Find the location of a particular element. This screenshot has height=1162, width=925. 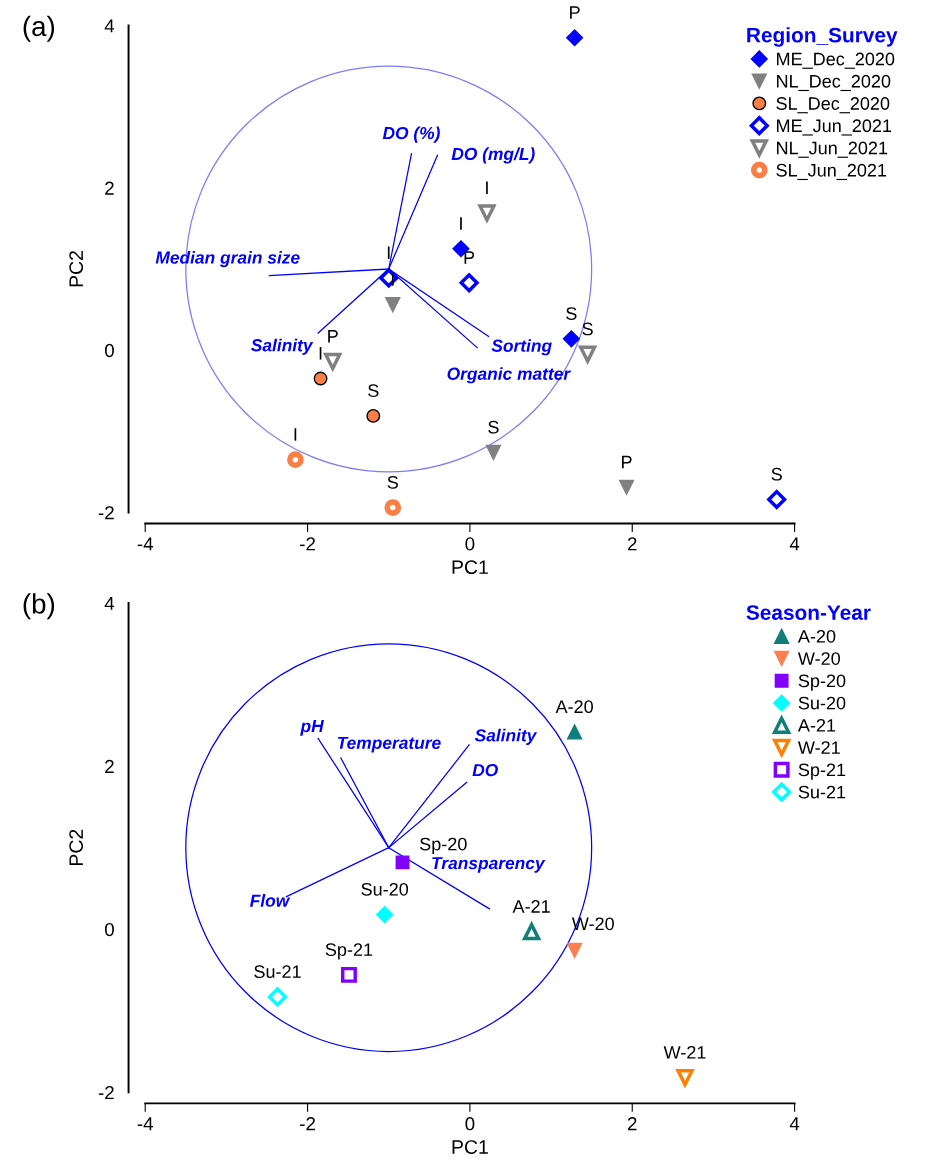

data-label: Su-20 is located at coordinates (385, 889).